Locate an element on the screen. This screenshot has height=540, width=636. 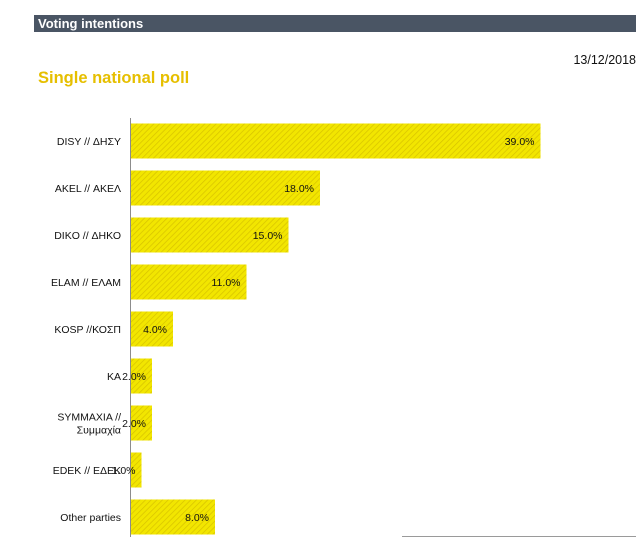
category-label-line: SYMMAXIA // is located at coordinates (89, 418).